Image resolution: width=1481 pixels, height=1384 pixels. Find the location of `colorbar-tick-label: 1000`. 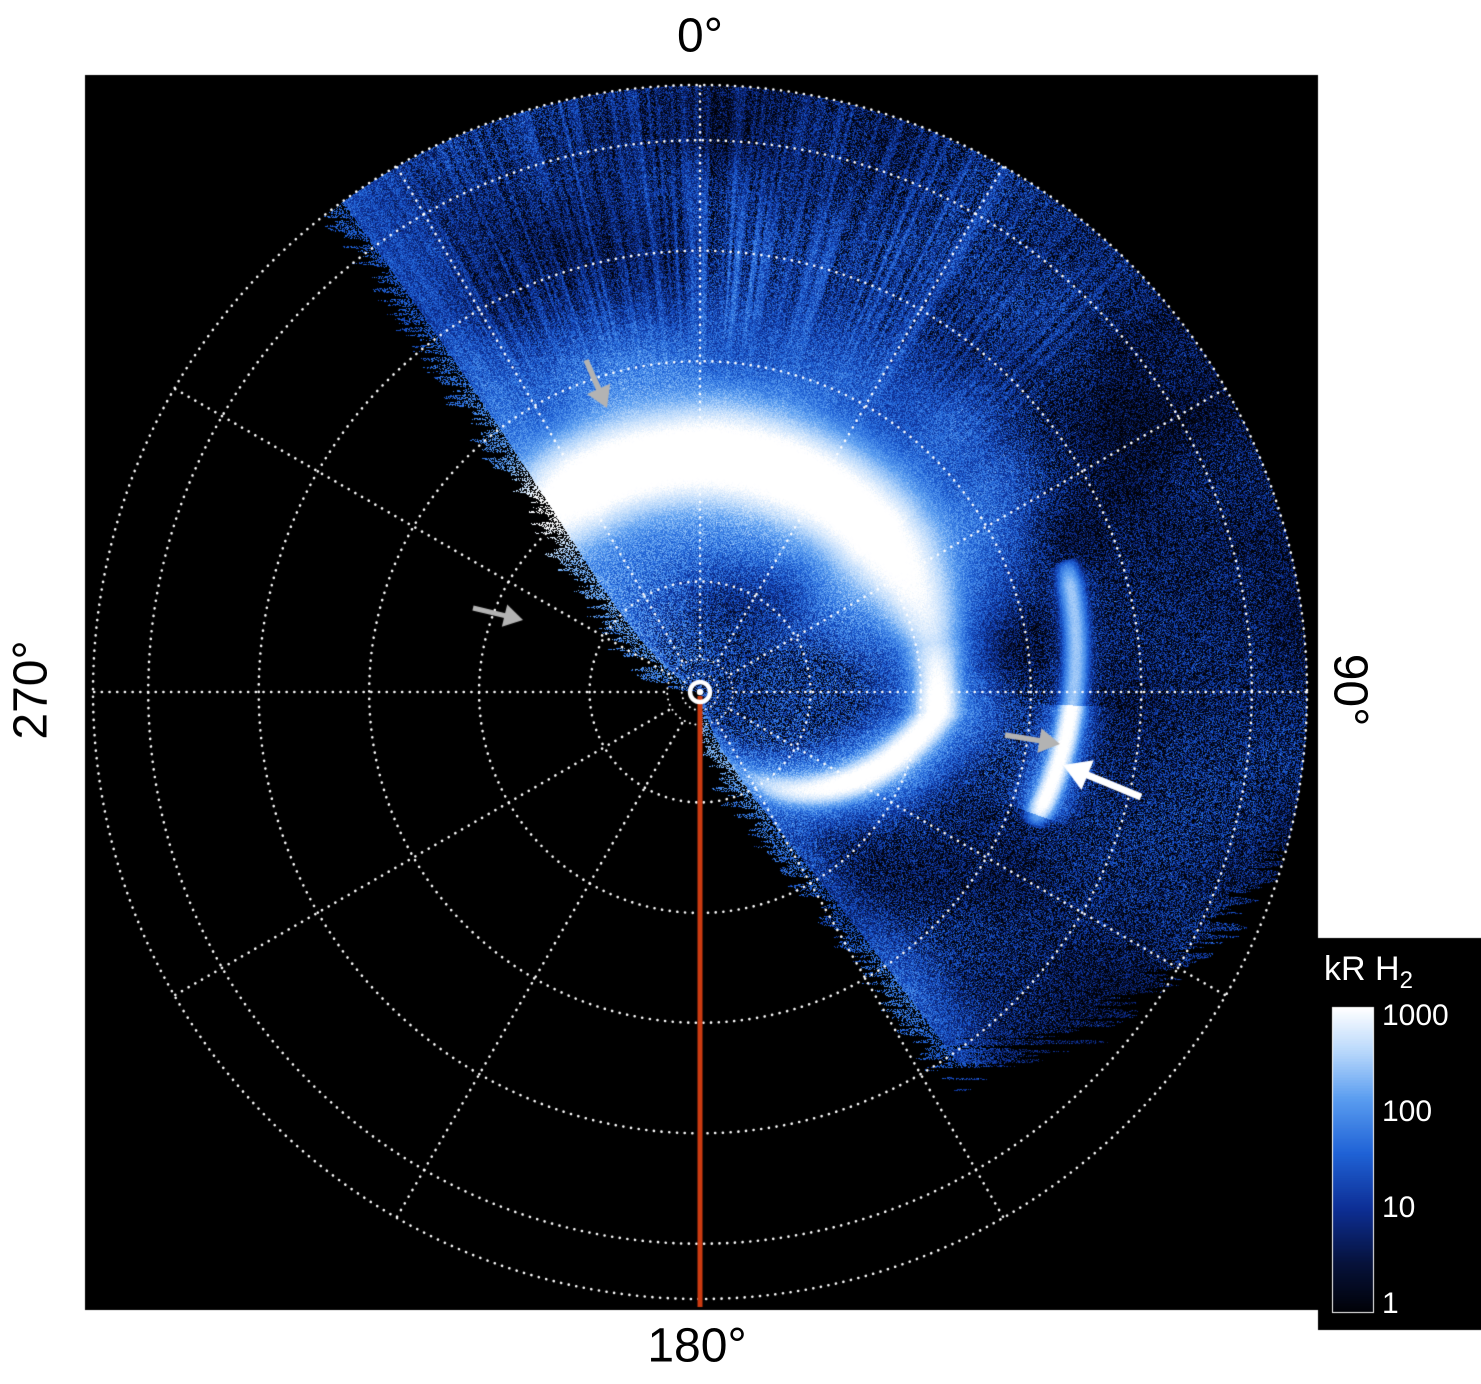

colorbar-tick-label: 1000 is located at coordinates (1415, 1015).